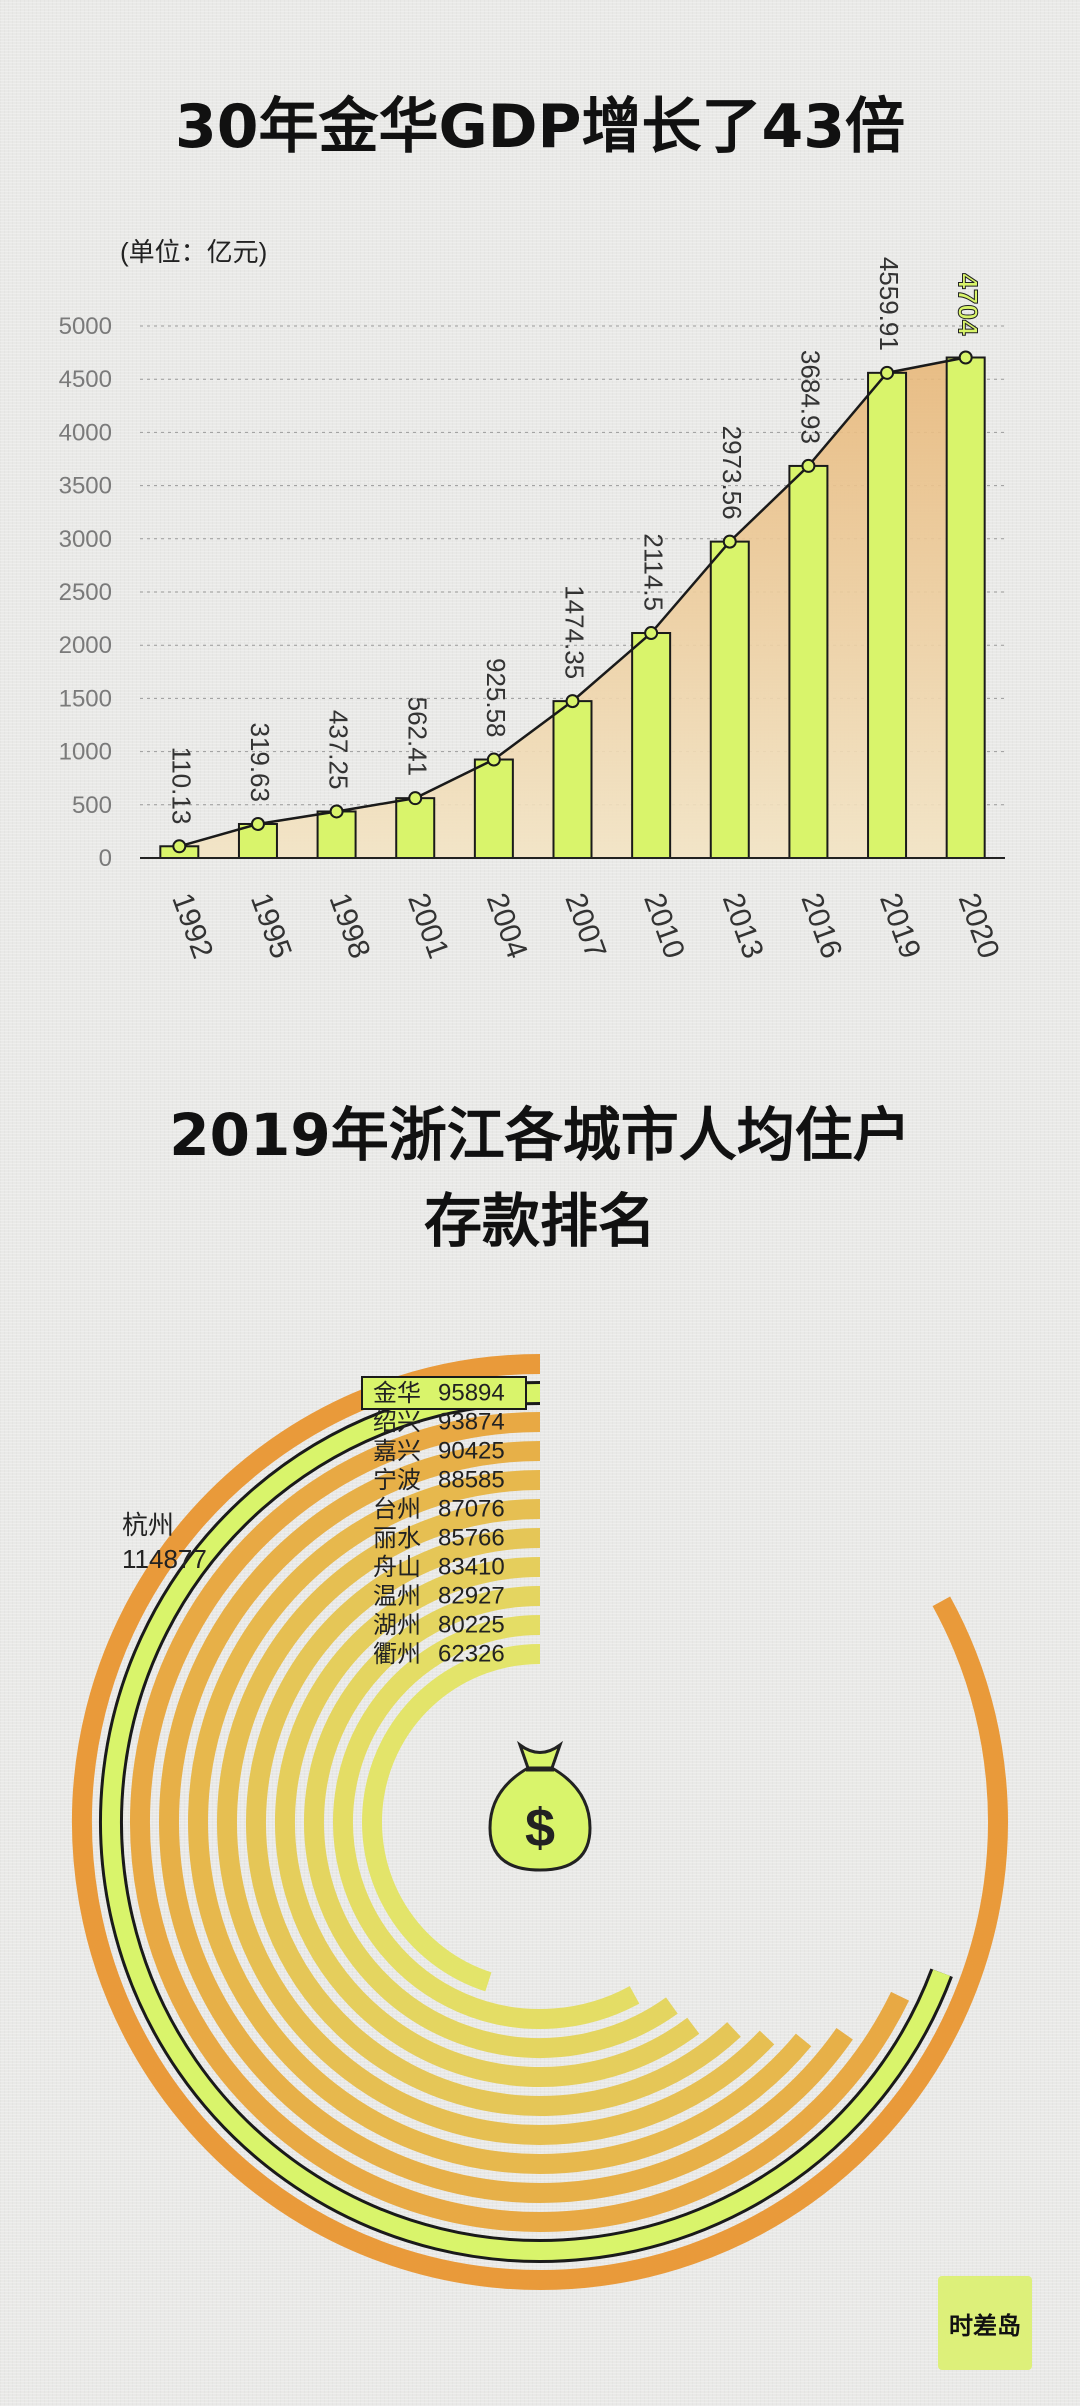 The image size is (1080, 2406). What do you see at coordinates (471, 1566) in the screenshot?
I see `city-value: 83410` at bounding box center [471, 1566].